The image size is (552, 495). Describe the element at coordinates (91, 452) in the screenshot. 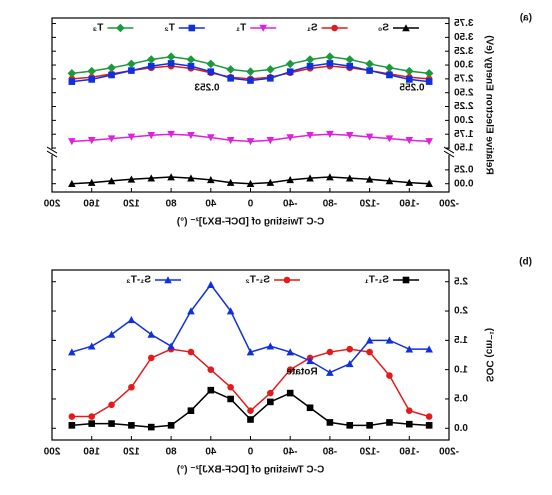

I see `x-tick-label: 160` at that location.